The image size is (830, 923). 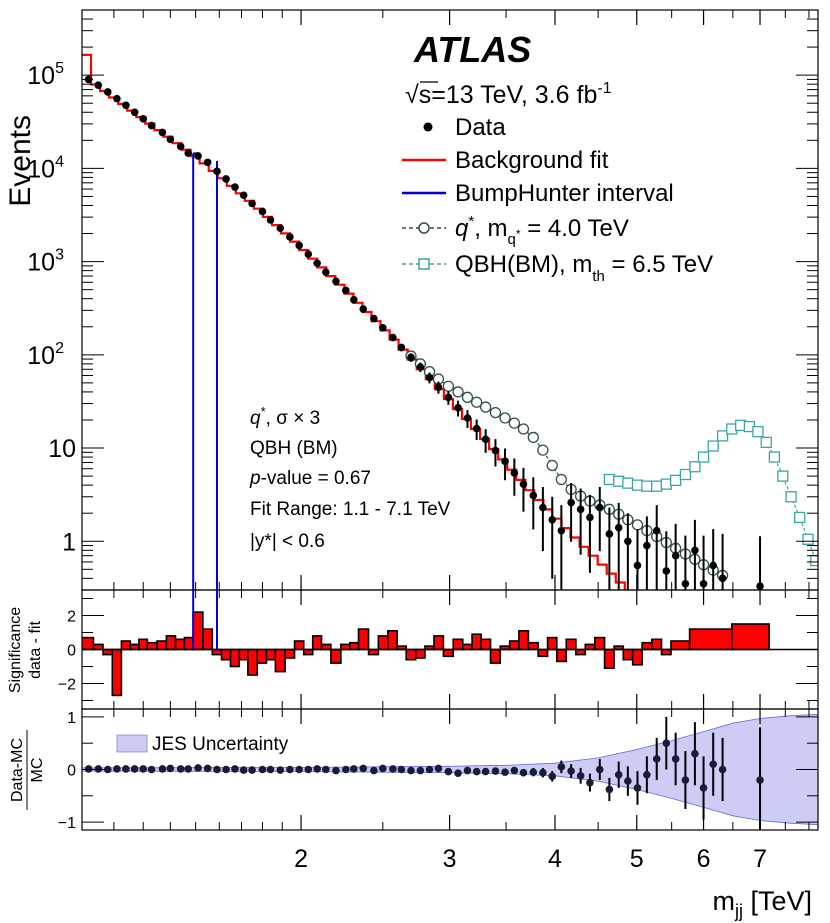 I want to click on ratio-numerator-label: Data-MC, so click(x=17, y=770).